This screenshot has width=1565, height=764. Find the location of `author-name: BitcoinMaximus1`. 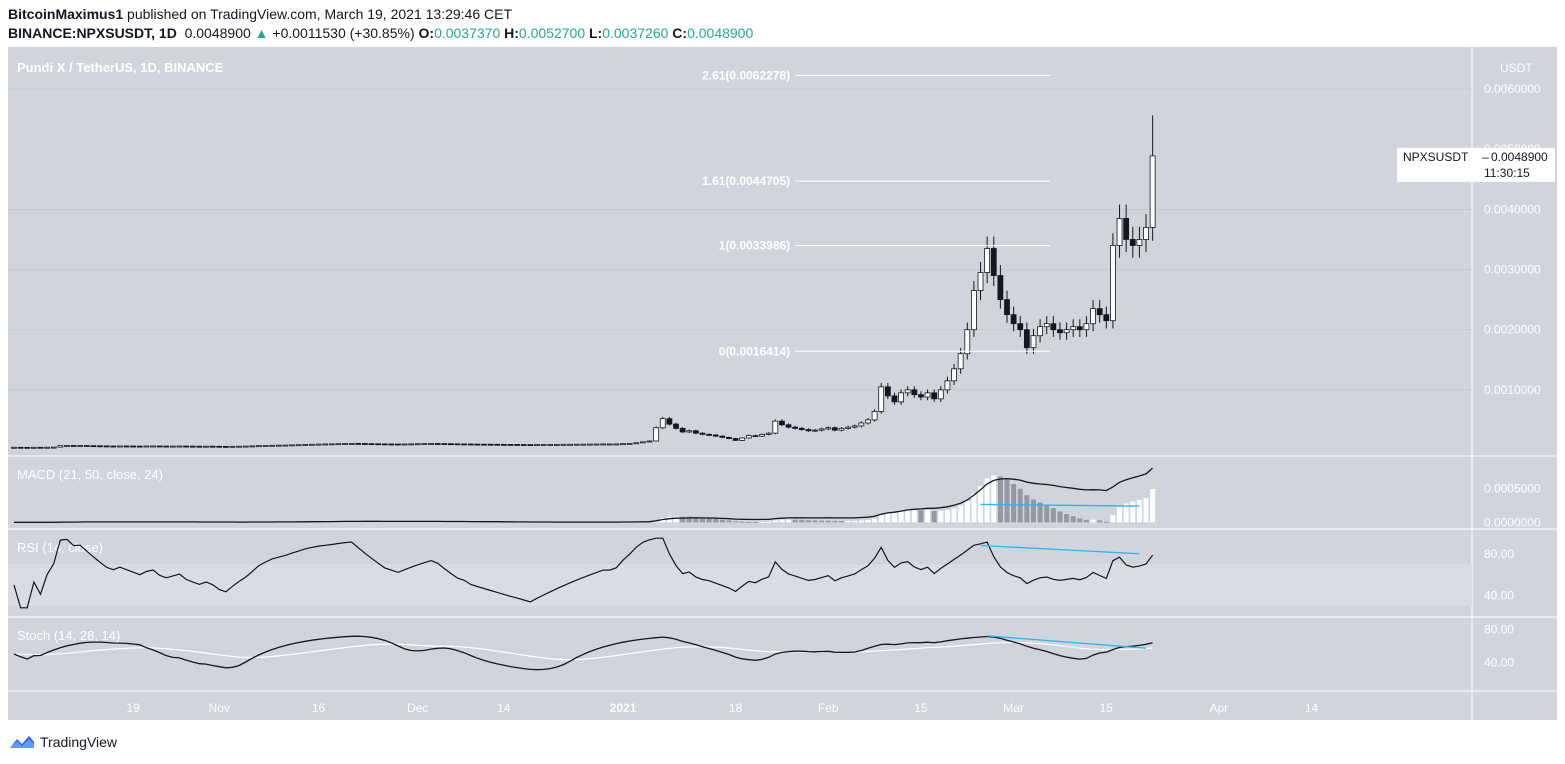

author-name: BitcoinMaximus1 is located at coordinates (66, 14).